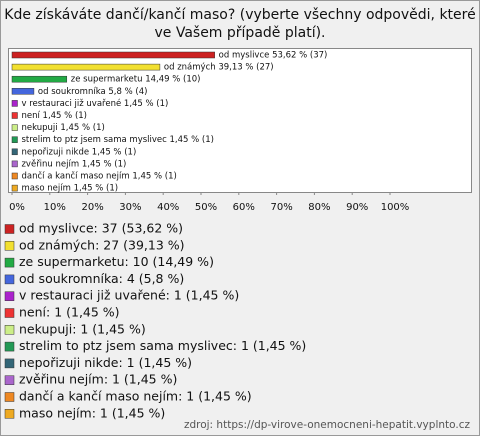 The image size is (480, 436). What do you see at coordinates (69, 189) in the screenshot?
I see `bar-label: maso nejím 1,45 % (1)` at bounding box center [69, 189].